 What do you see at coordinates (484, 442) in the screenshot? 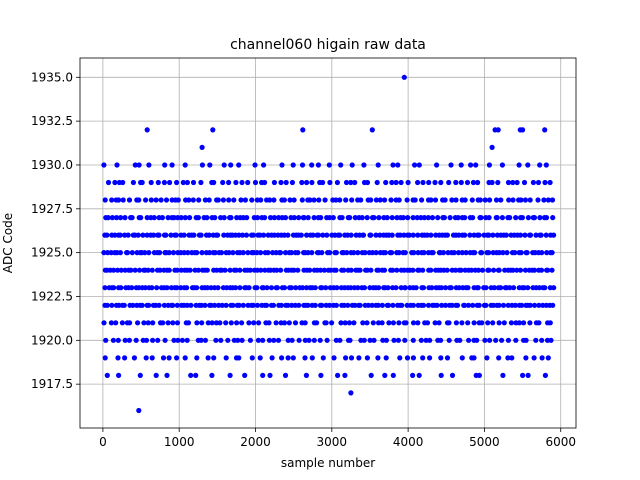
I see `x-tick-label: 5000` at bounding box center [484, 442].